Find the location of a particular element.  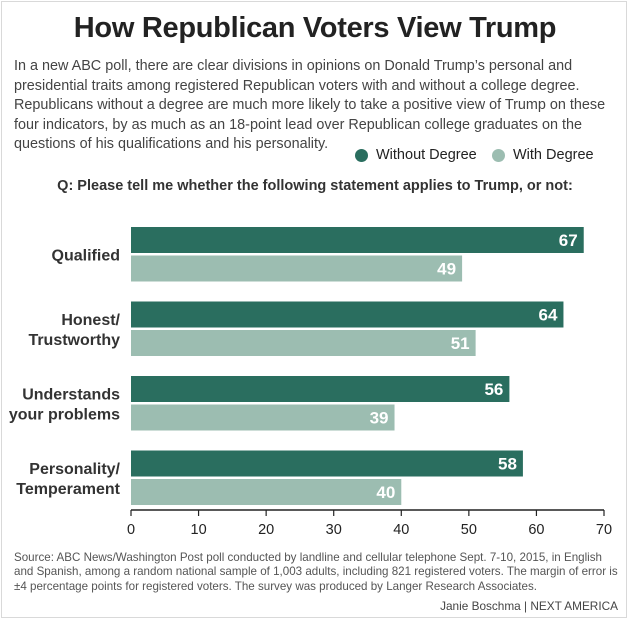

category-label: Temperament is located at coordinates (68, 489).